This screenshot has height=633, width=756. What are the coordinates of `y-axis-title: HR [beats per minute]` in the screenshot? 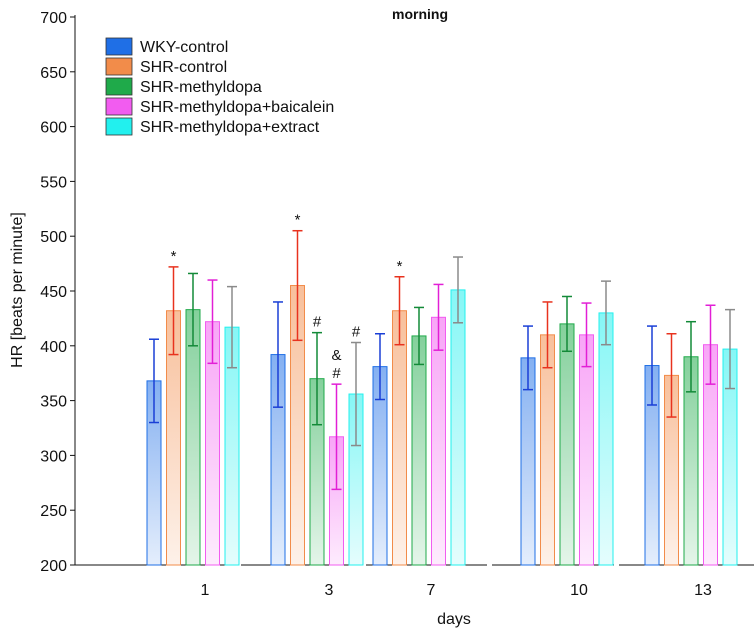 It's located at (17, 290).